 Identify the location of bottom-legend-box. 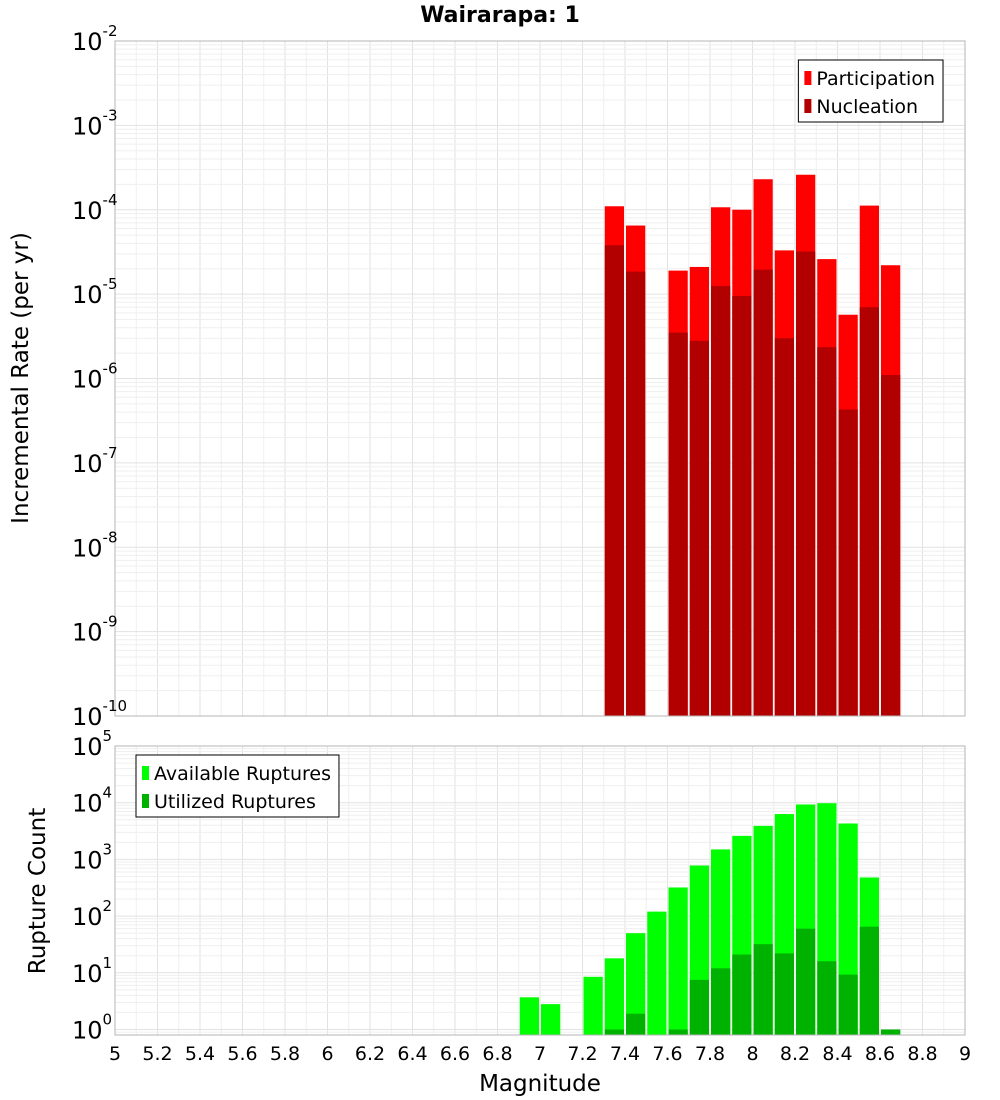
(237, 786).